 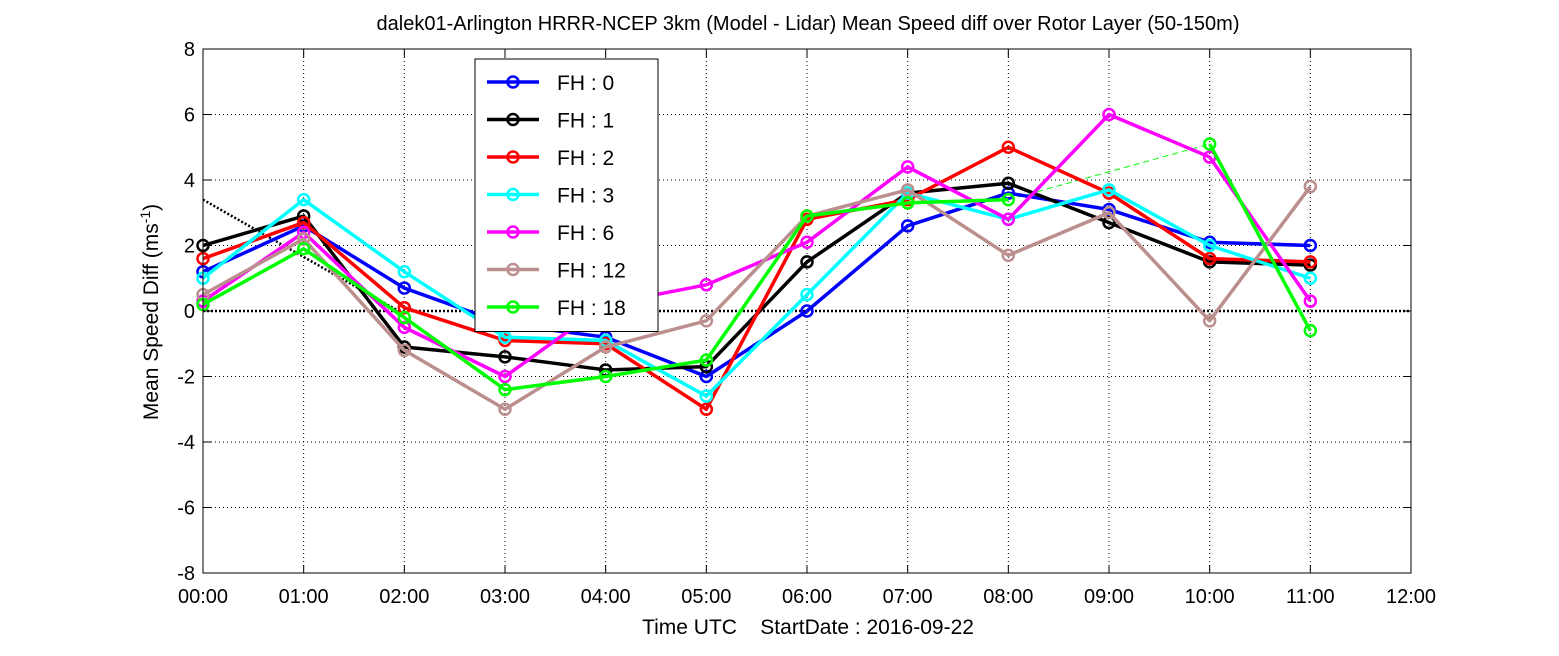 I want to click on y-tick-label: 6, so click(x=189, y=116).